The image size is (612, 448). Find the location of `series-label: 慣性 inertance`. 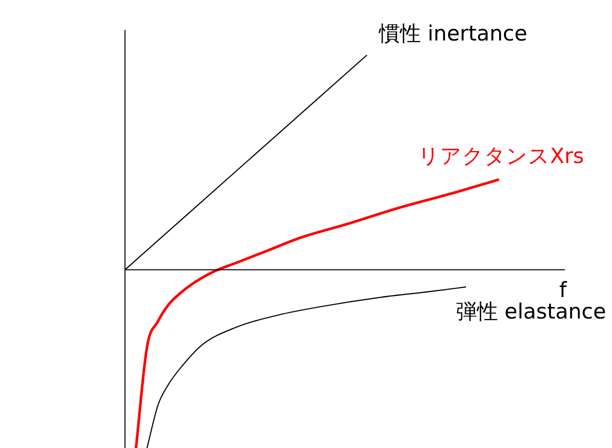

series-label: 慣性 inertance is located at coordinates (453, 33).